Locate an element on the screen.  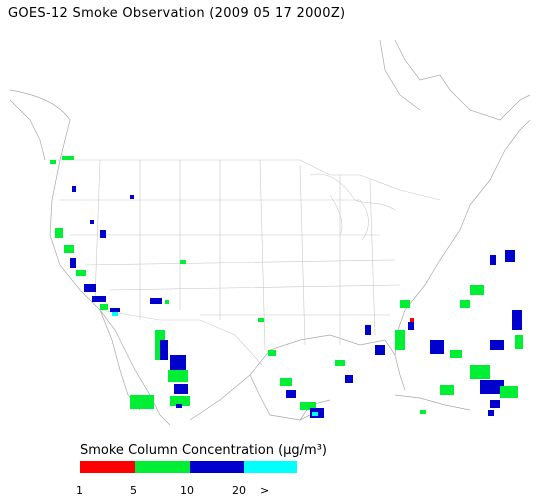
cuba is located at coordinates (432, 402).